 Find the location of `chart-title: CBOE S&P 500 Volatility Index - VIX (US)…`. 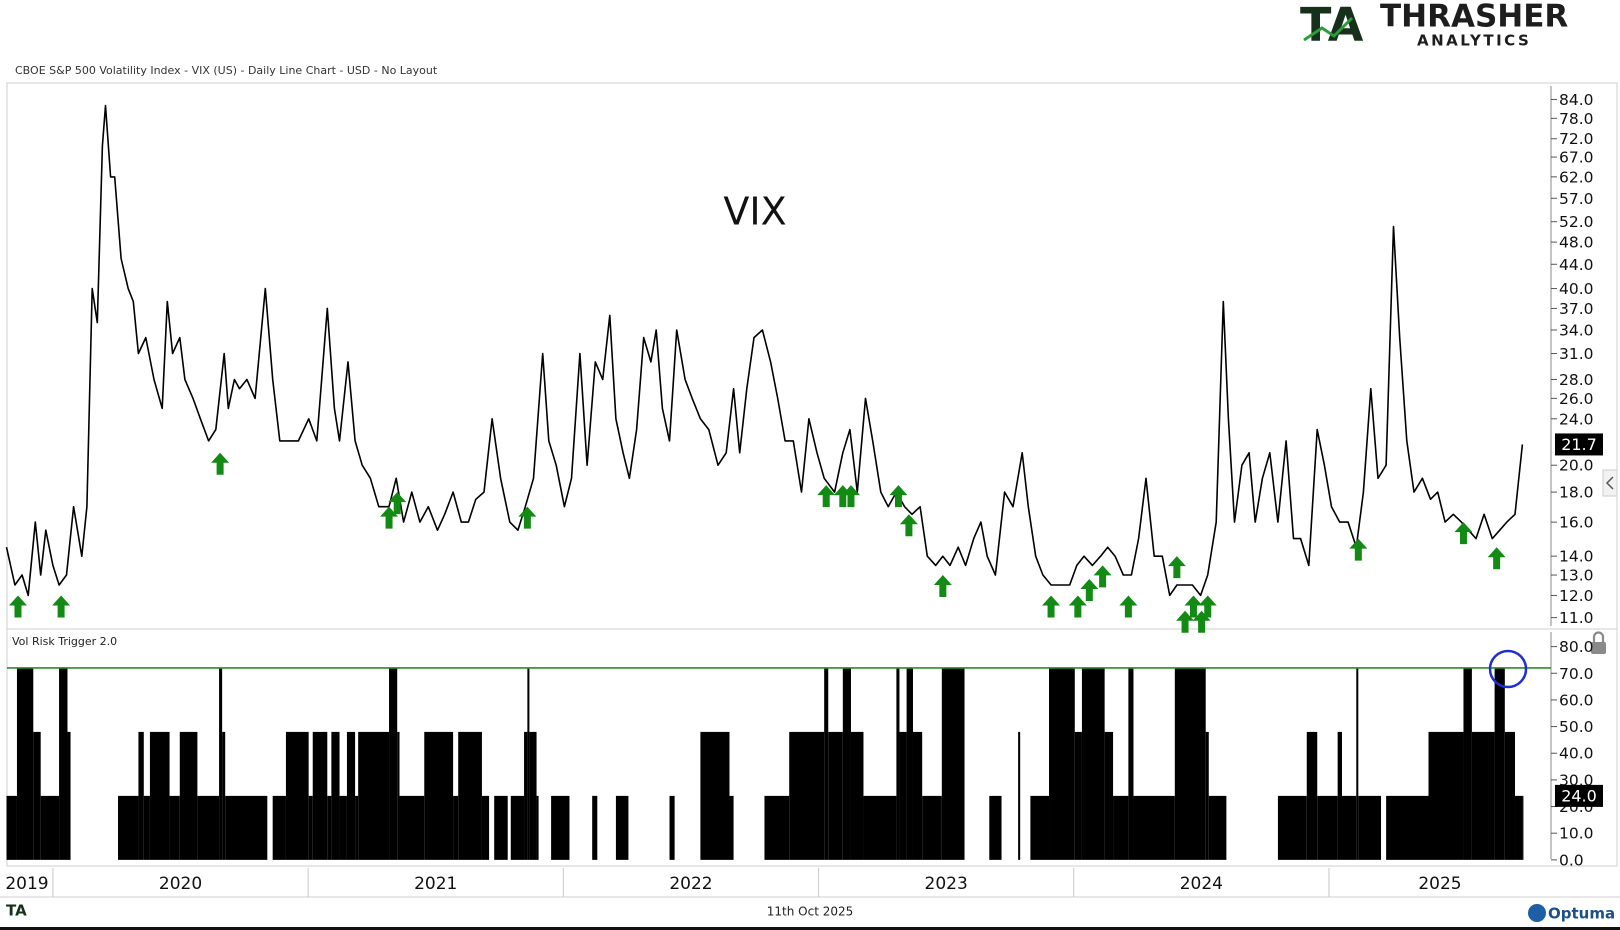

chart-title: CBOE S&P 500 Volatility Index - VIX (US)… is located at coordinates (226, 70).